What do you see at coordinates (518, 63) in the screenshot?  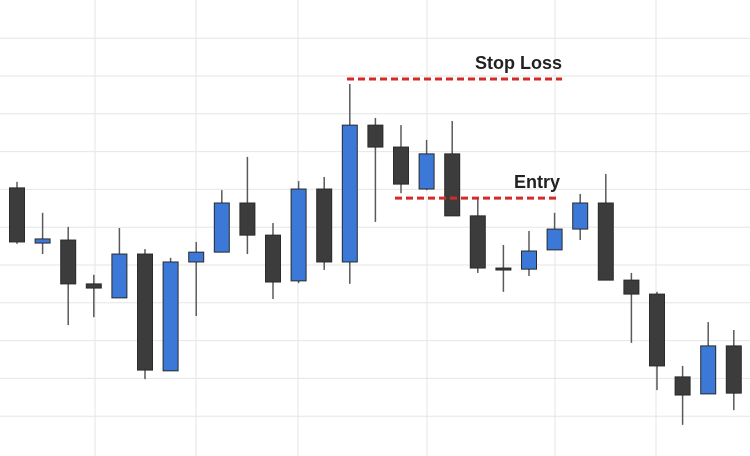 I see `annotation-label: Stop Loss` at bounding box center [518, 63].